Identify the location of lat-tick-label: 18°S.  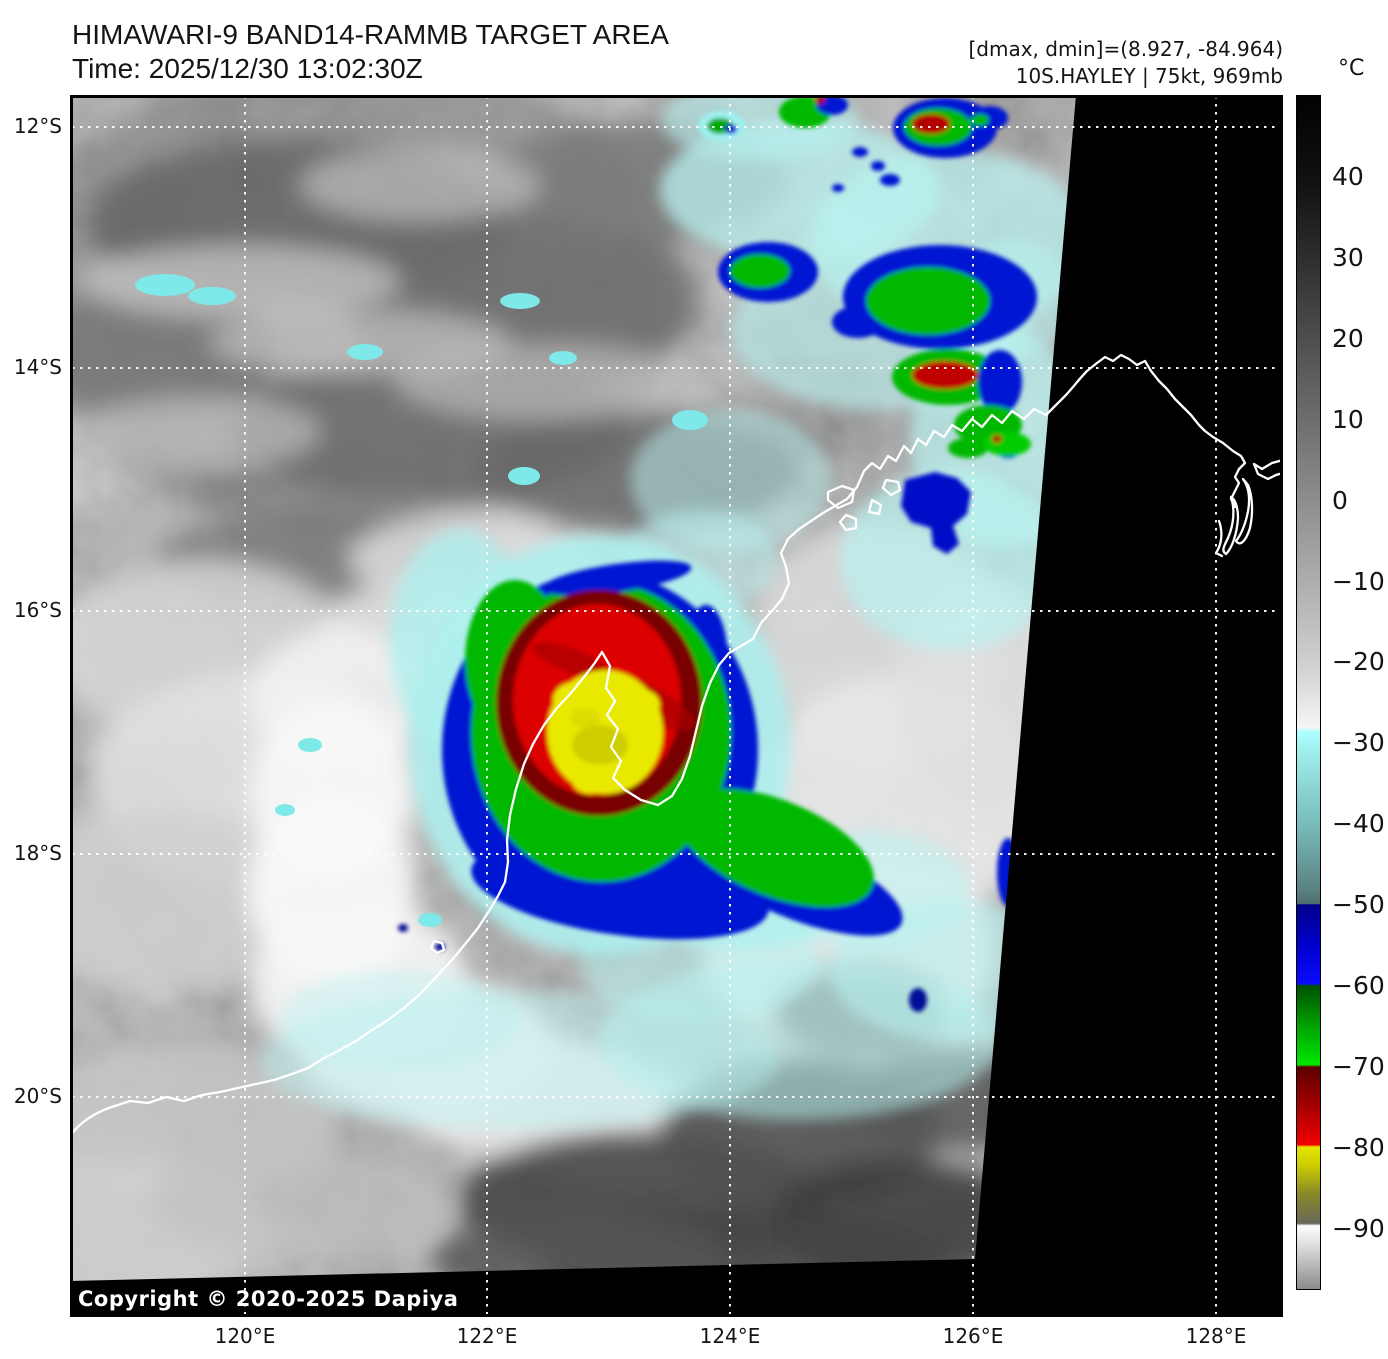
(37, 853).